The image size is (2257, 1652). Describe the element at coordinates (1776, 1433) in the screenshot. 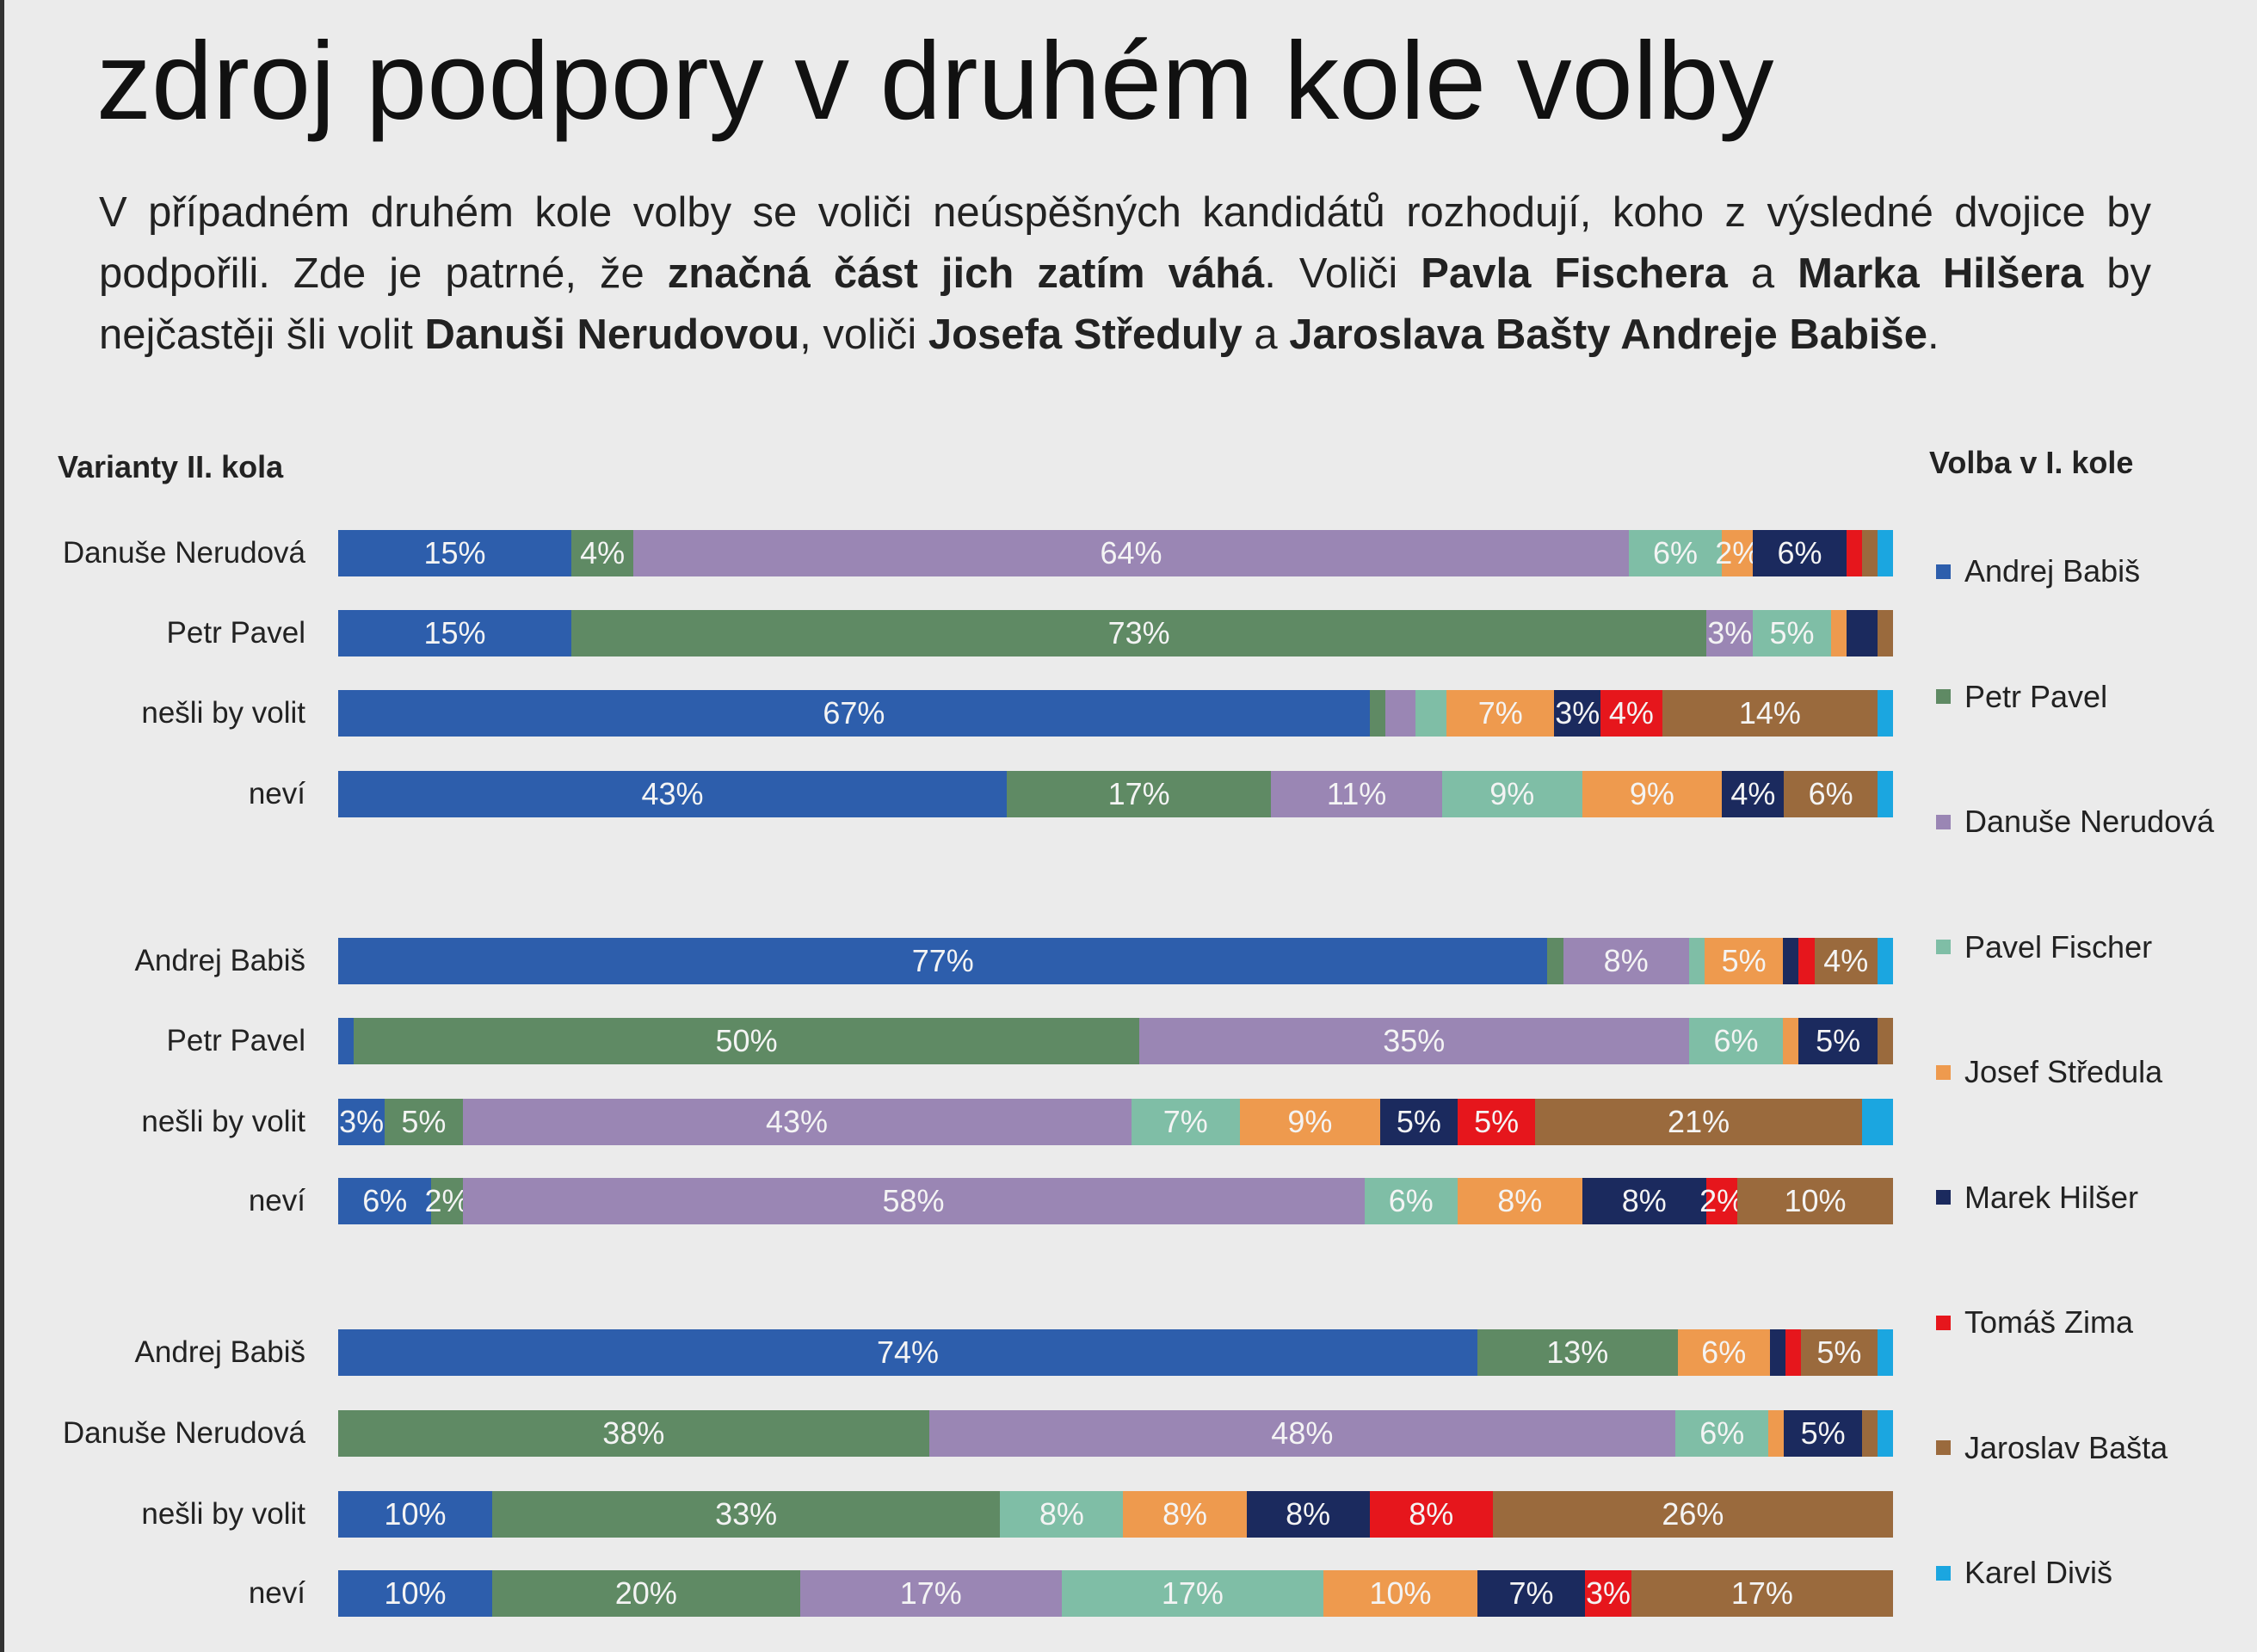

I see `bar-segment-josef-středula` at that location.